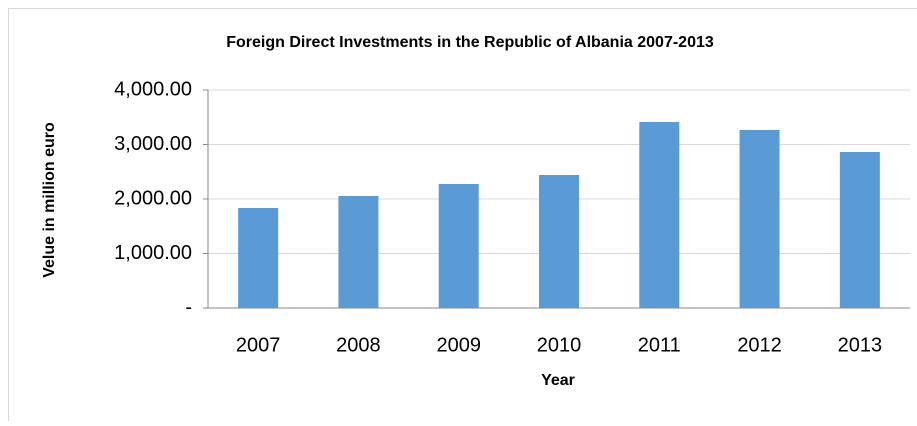  Describe the element at coordinates (659, 345) in the screenshot. I see `x-tick-label: 2011` at that location.